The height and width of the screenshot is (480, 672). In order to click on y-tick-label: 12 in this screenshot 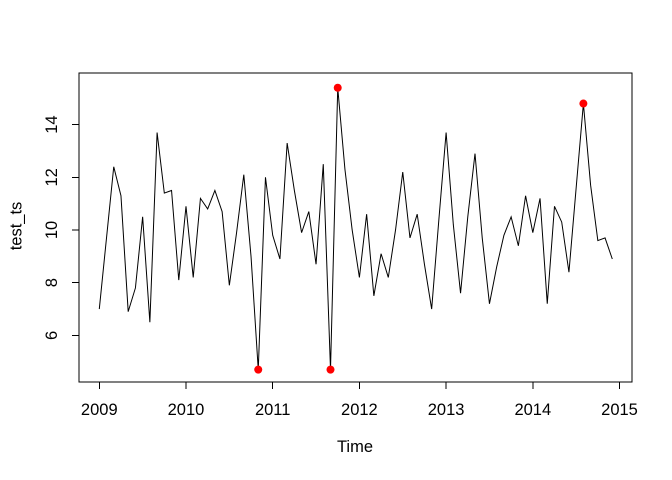, I will do `click(52, 177)`.